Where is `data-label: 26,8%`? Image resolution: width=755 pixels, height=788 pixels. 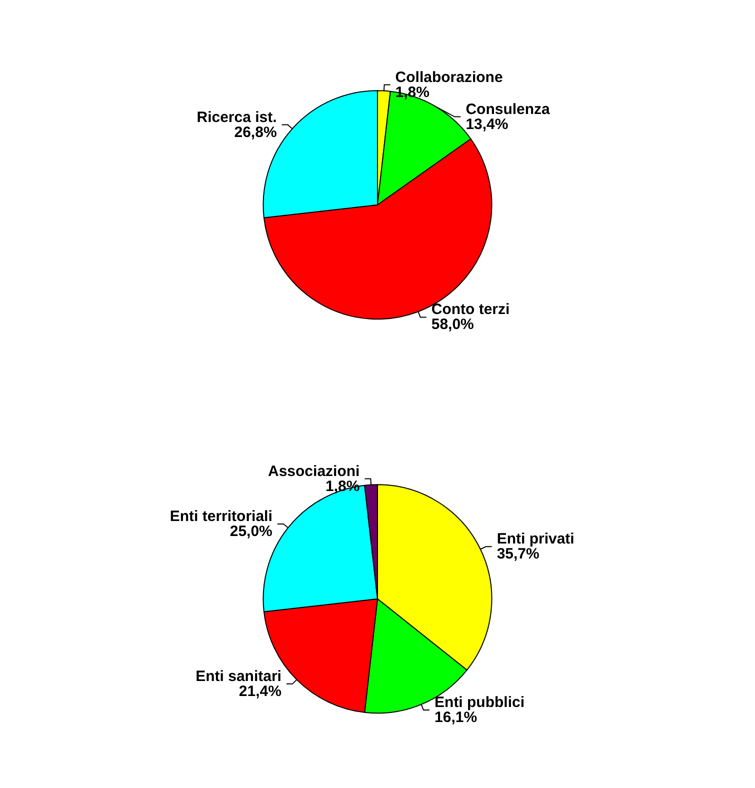 data-label: 26,8% is located at coordinates (255, 132).